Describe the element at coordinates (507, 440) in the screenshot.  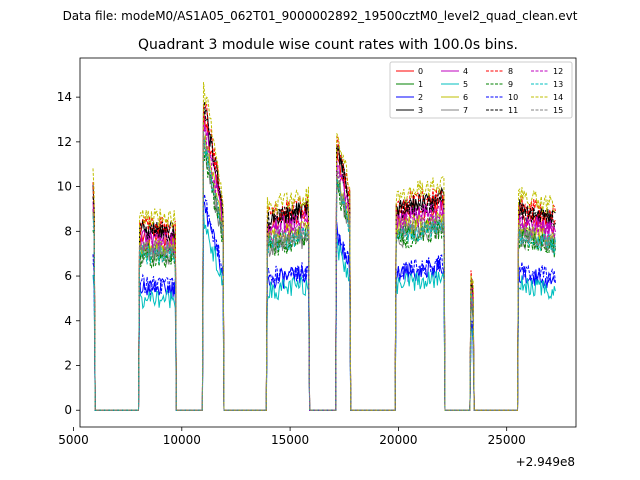
I see `x-tick-label: 25000` at that location.